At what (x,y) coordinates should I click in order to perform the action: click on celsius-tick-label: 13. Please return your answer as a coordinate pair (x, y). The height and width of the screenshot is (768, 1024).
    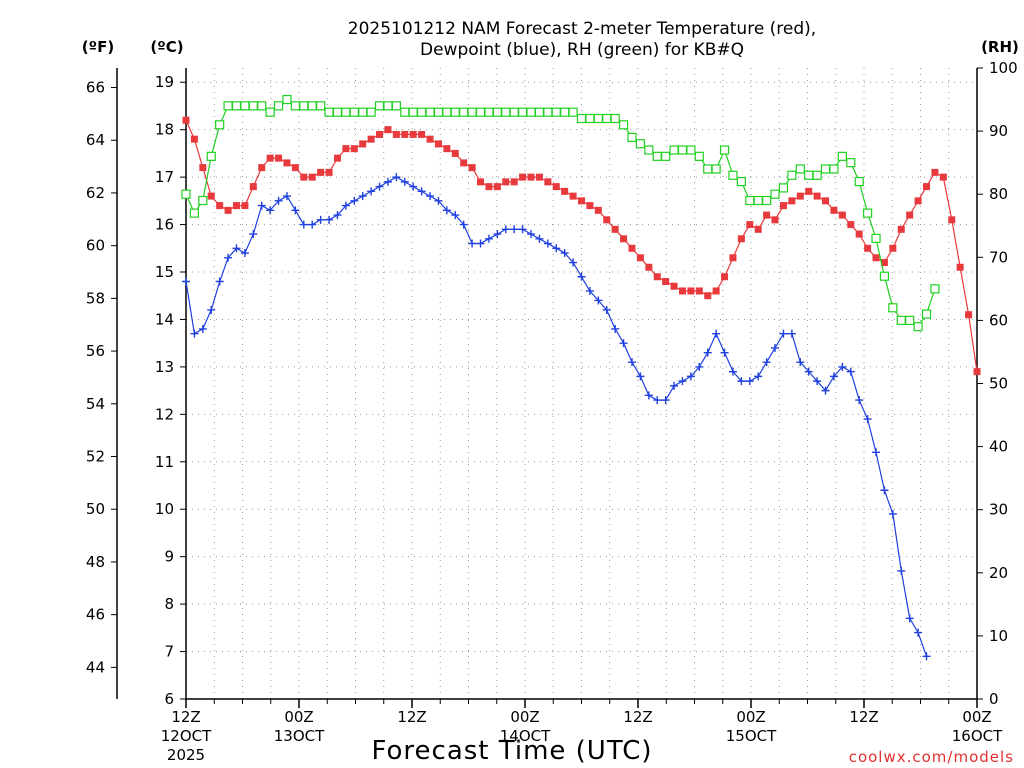
    Looking at the image, I should click on (164, 367).